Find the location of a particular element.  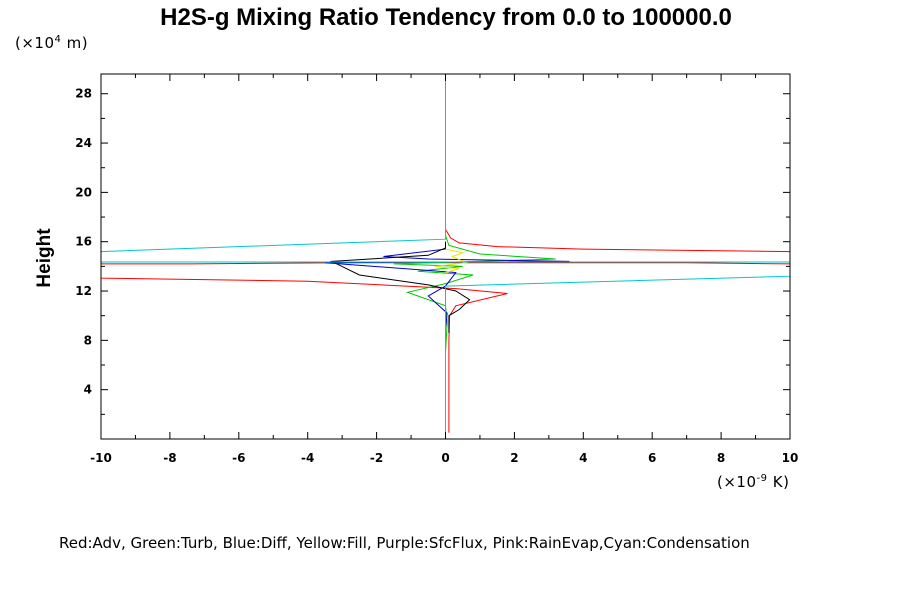

y-axis-unit: (×104 m) is located at coordinates (51, 43).